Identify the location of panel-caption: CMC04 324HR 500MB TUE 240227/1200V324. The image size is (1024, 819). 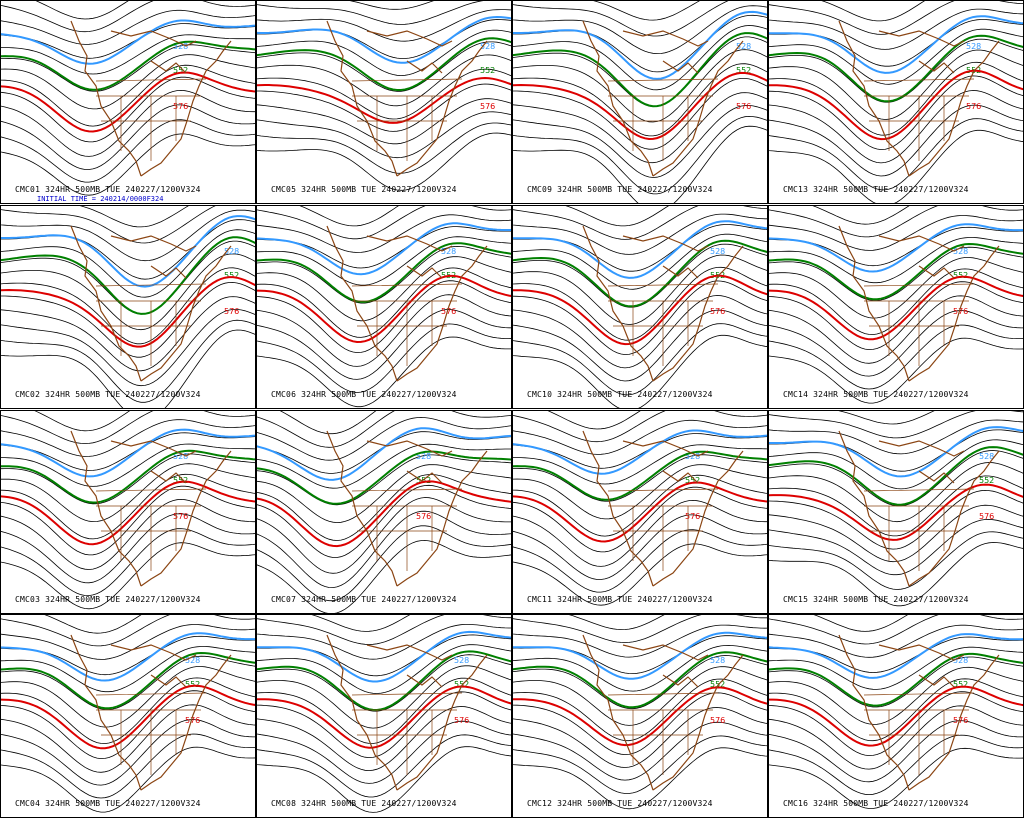
(108, 804).